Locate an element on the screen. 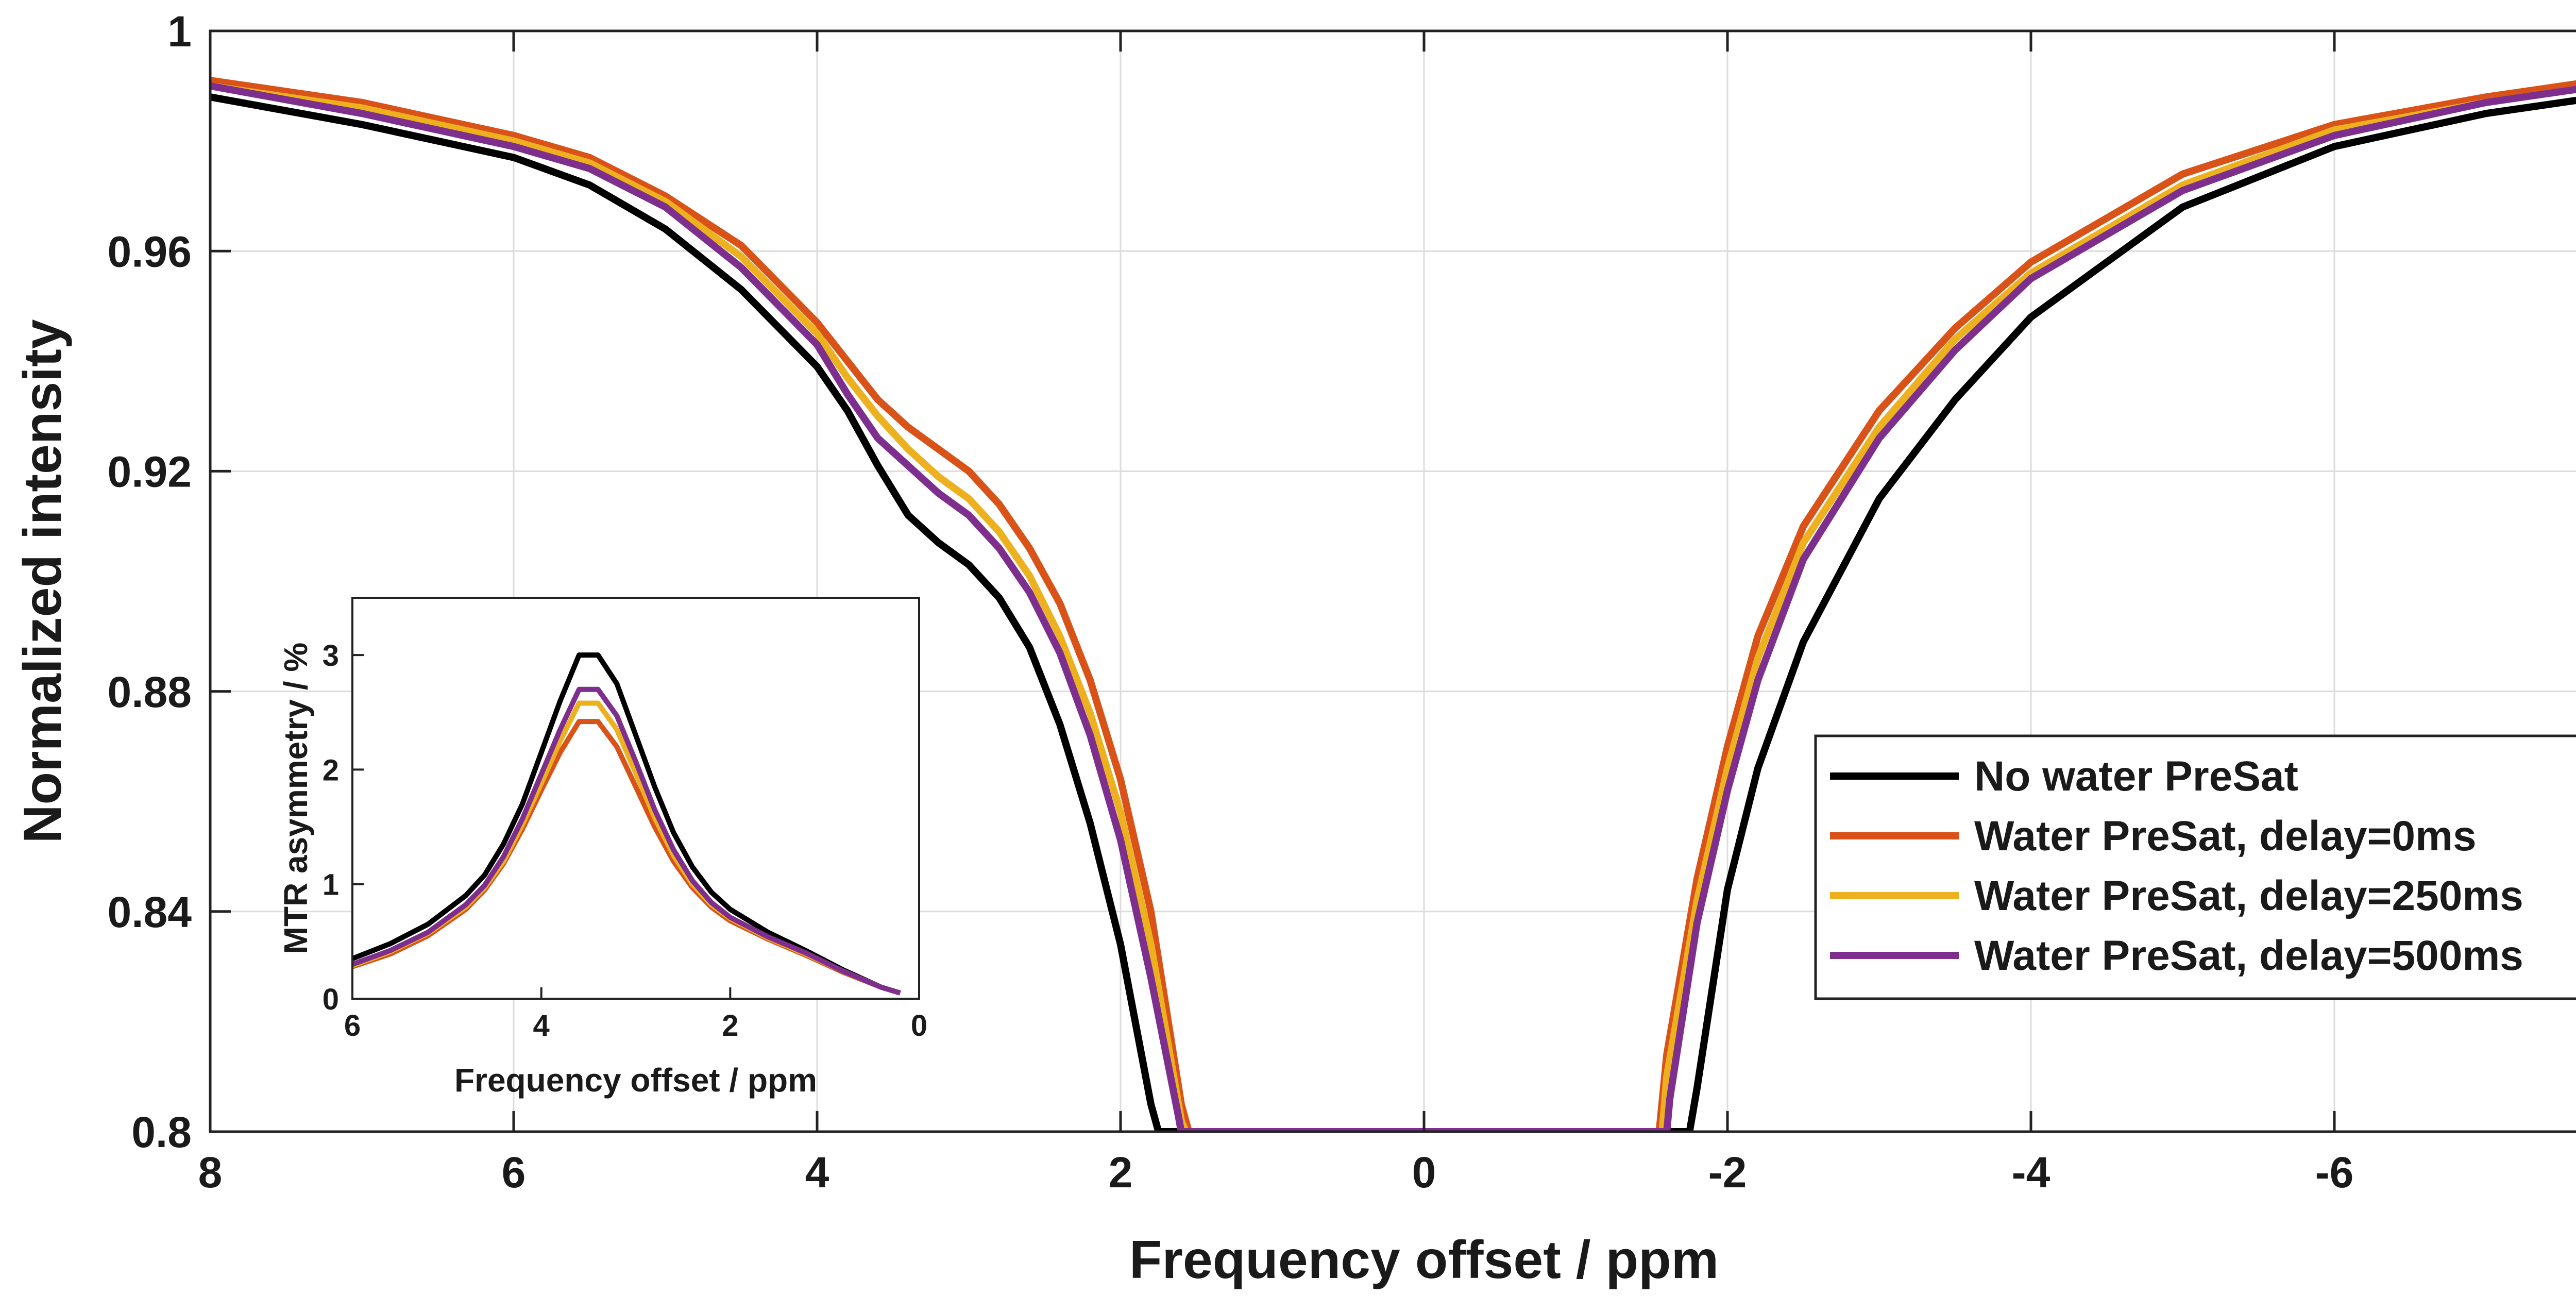 Image resolution: width=2576 pixels, height=1311 pixels. main-y-tick-label: 1 is located at coordinates (180, 31).